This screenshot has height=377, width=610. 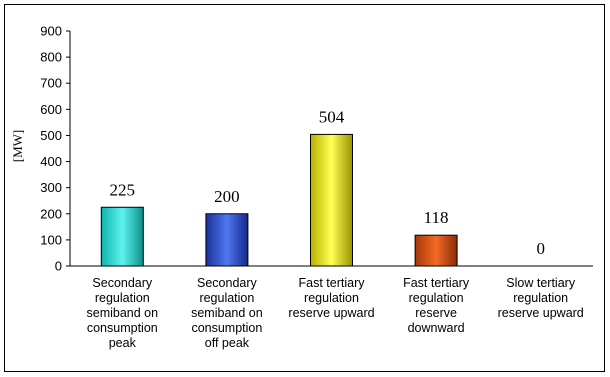 I want to click on data-label: 200, so click(x=227, y=196).